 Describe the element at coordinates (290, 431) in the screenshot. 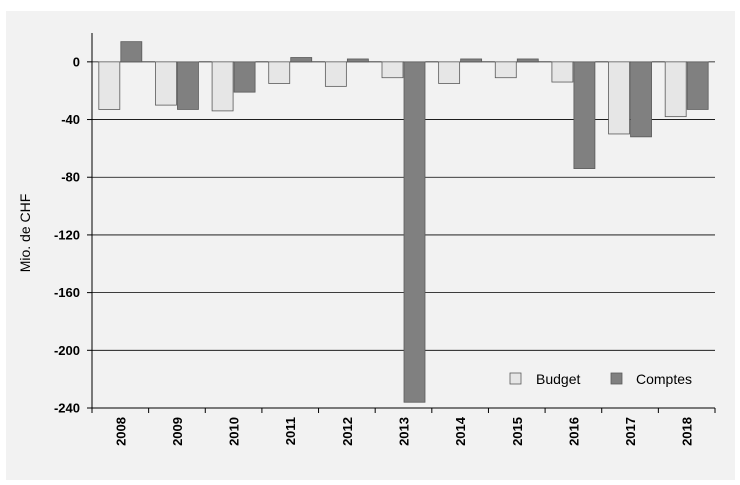

I see `x-tick-label: 2011` at that location.